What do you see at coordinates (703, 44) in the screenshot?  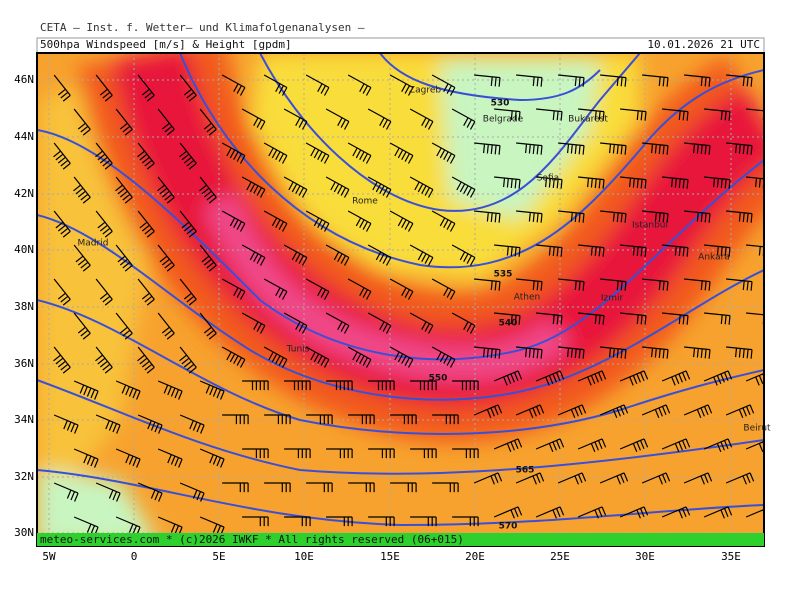 I see `timestamp: 10.01.2026 21 UTC` at bounding box center [703, 44].